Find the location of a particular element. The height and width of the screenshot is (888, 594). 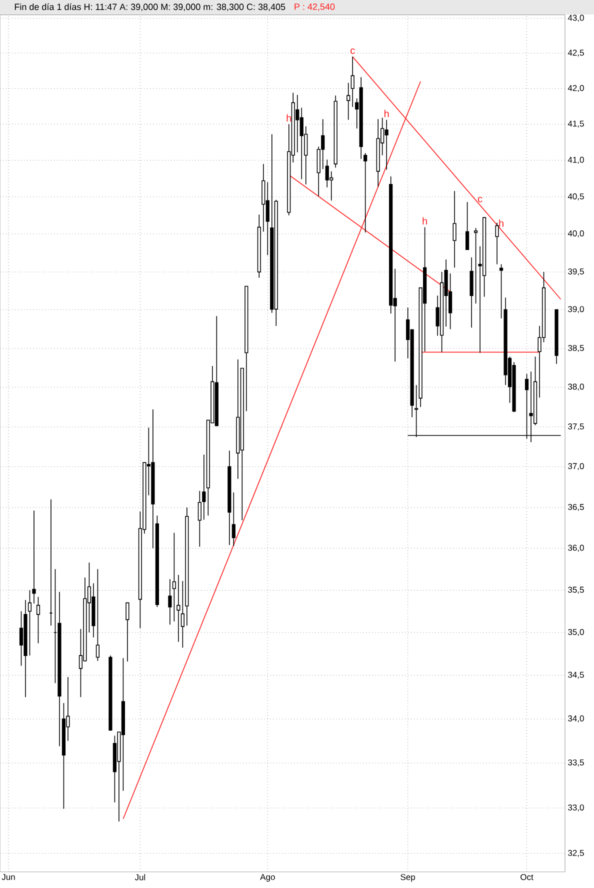

y-tick-label: 42,0 is located at coordinates (576, 88).